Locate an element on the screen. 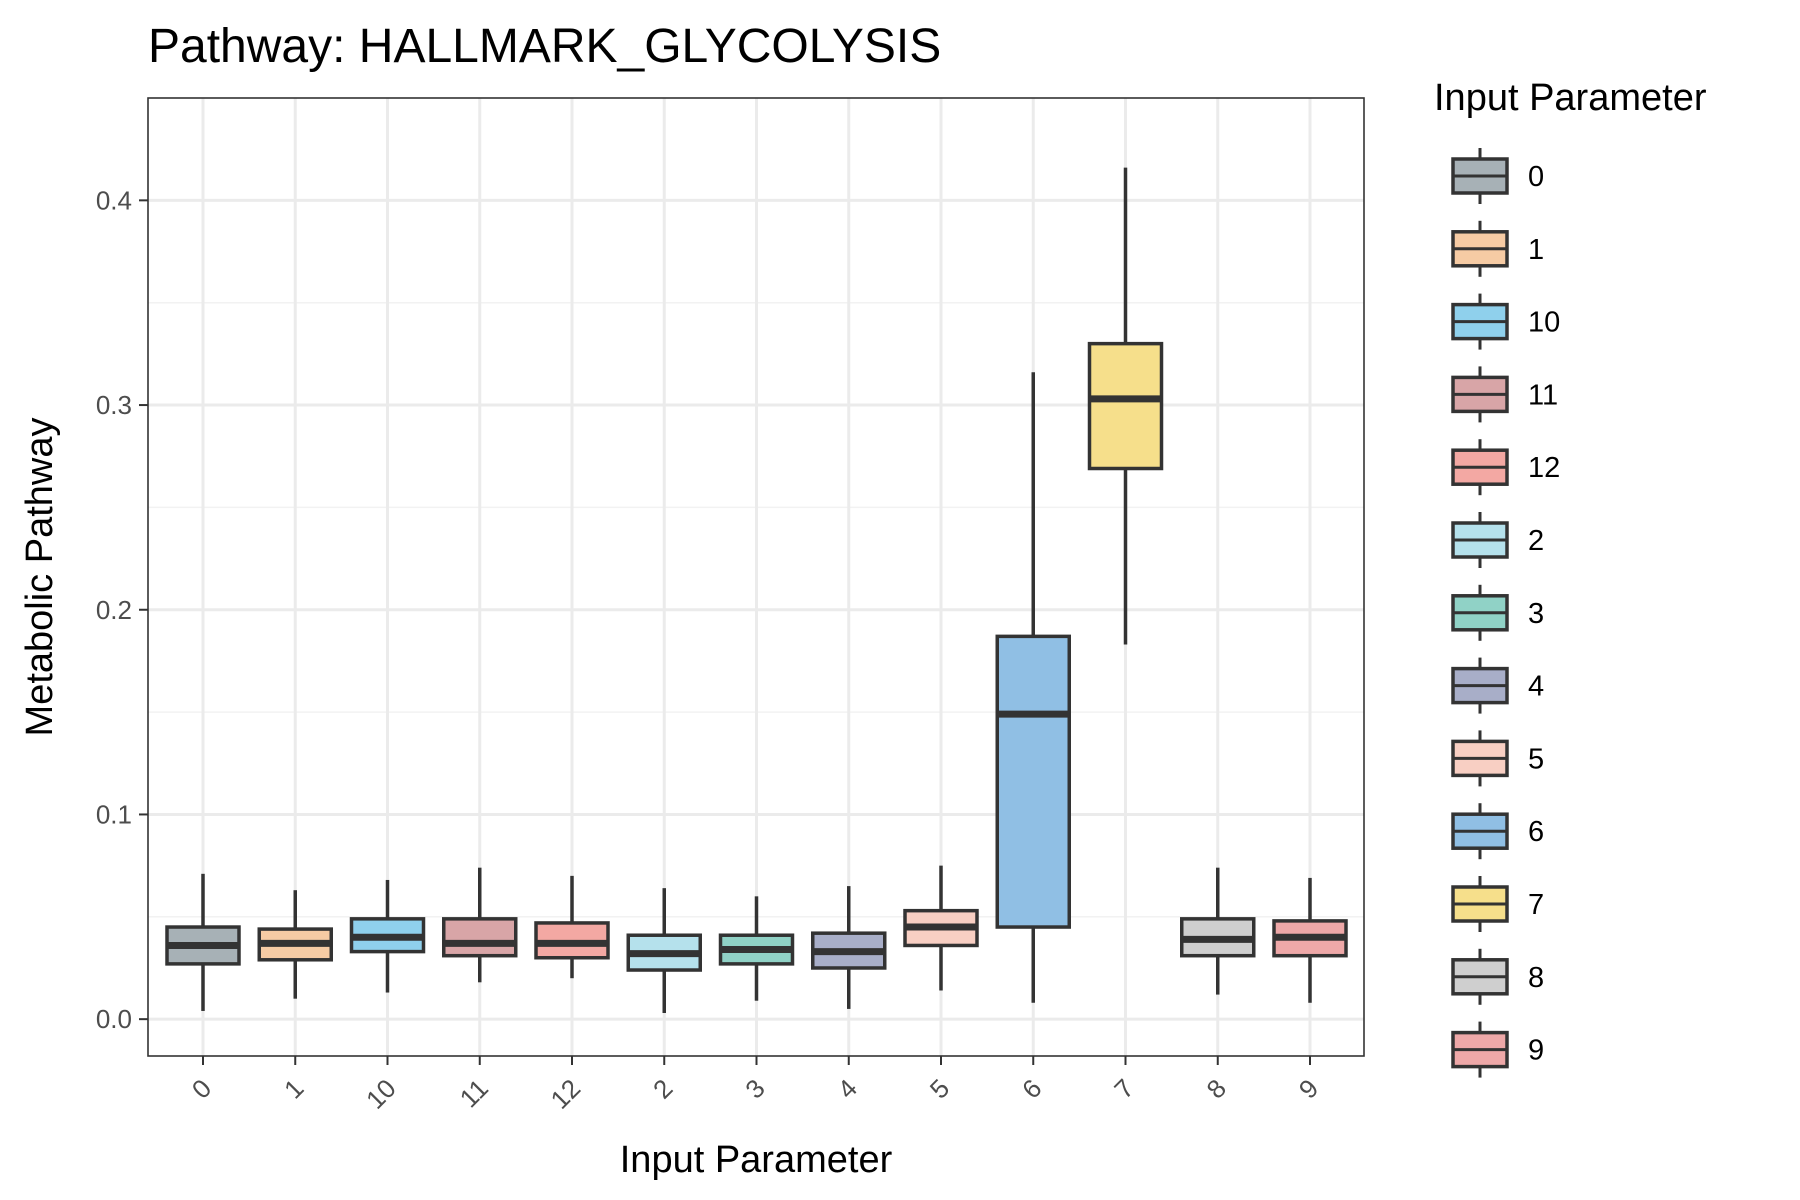  legend-item-0: 0 is located at coordinates (1497, 176).